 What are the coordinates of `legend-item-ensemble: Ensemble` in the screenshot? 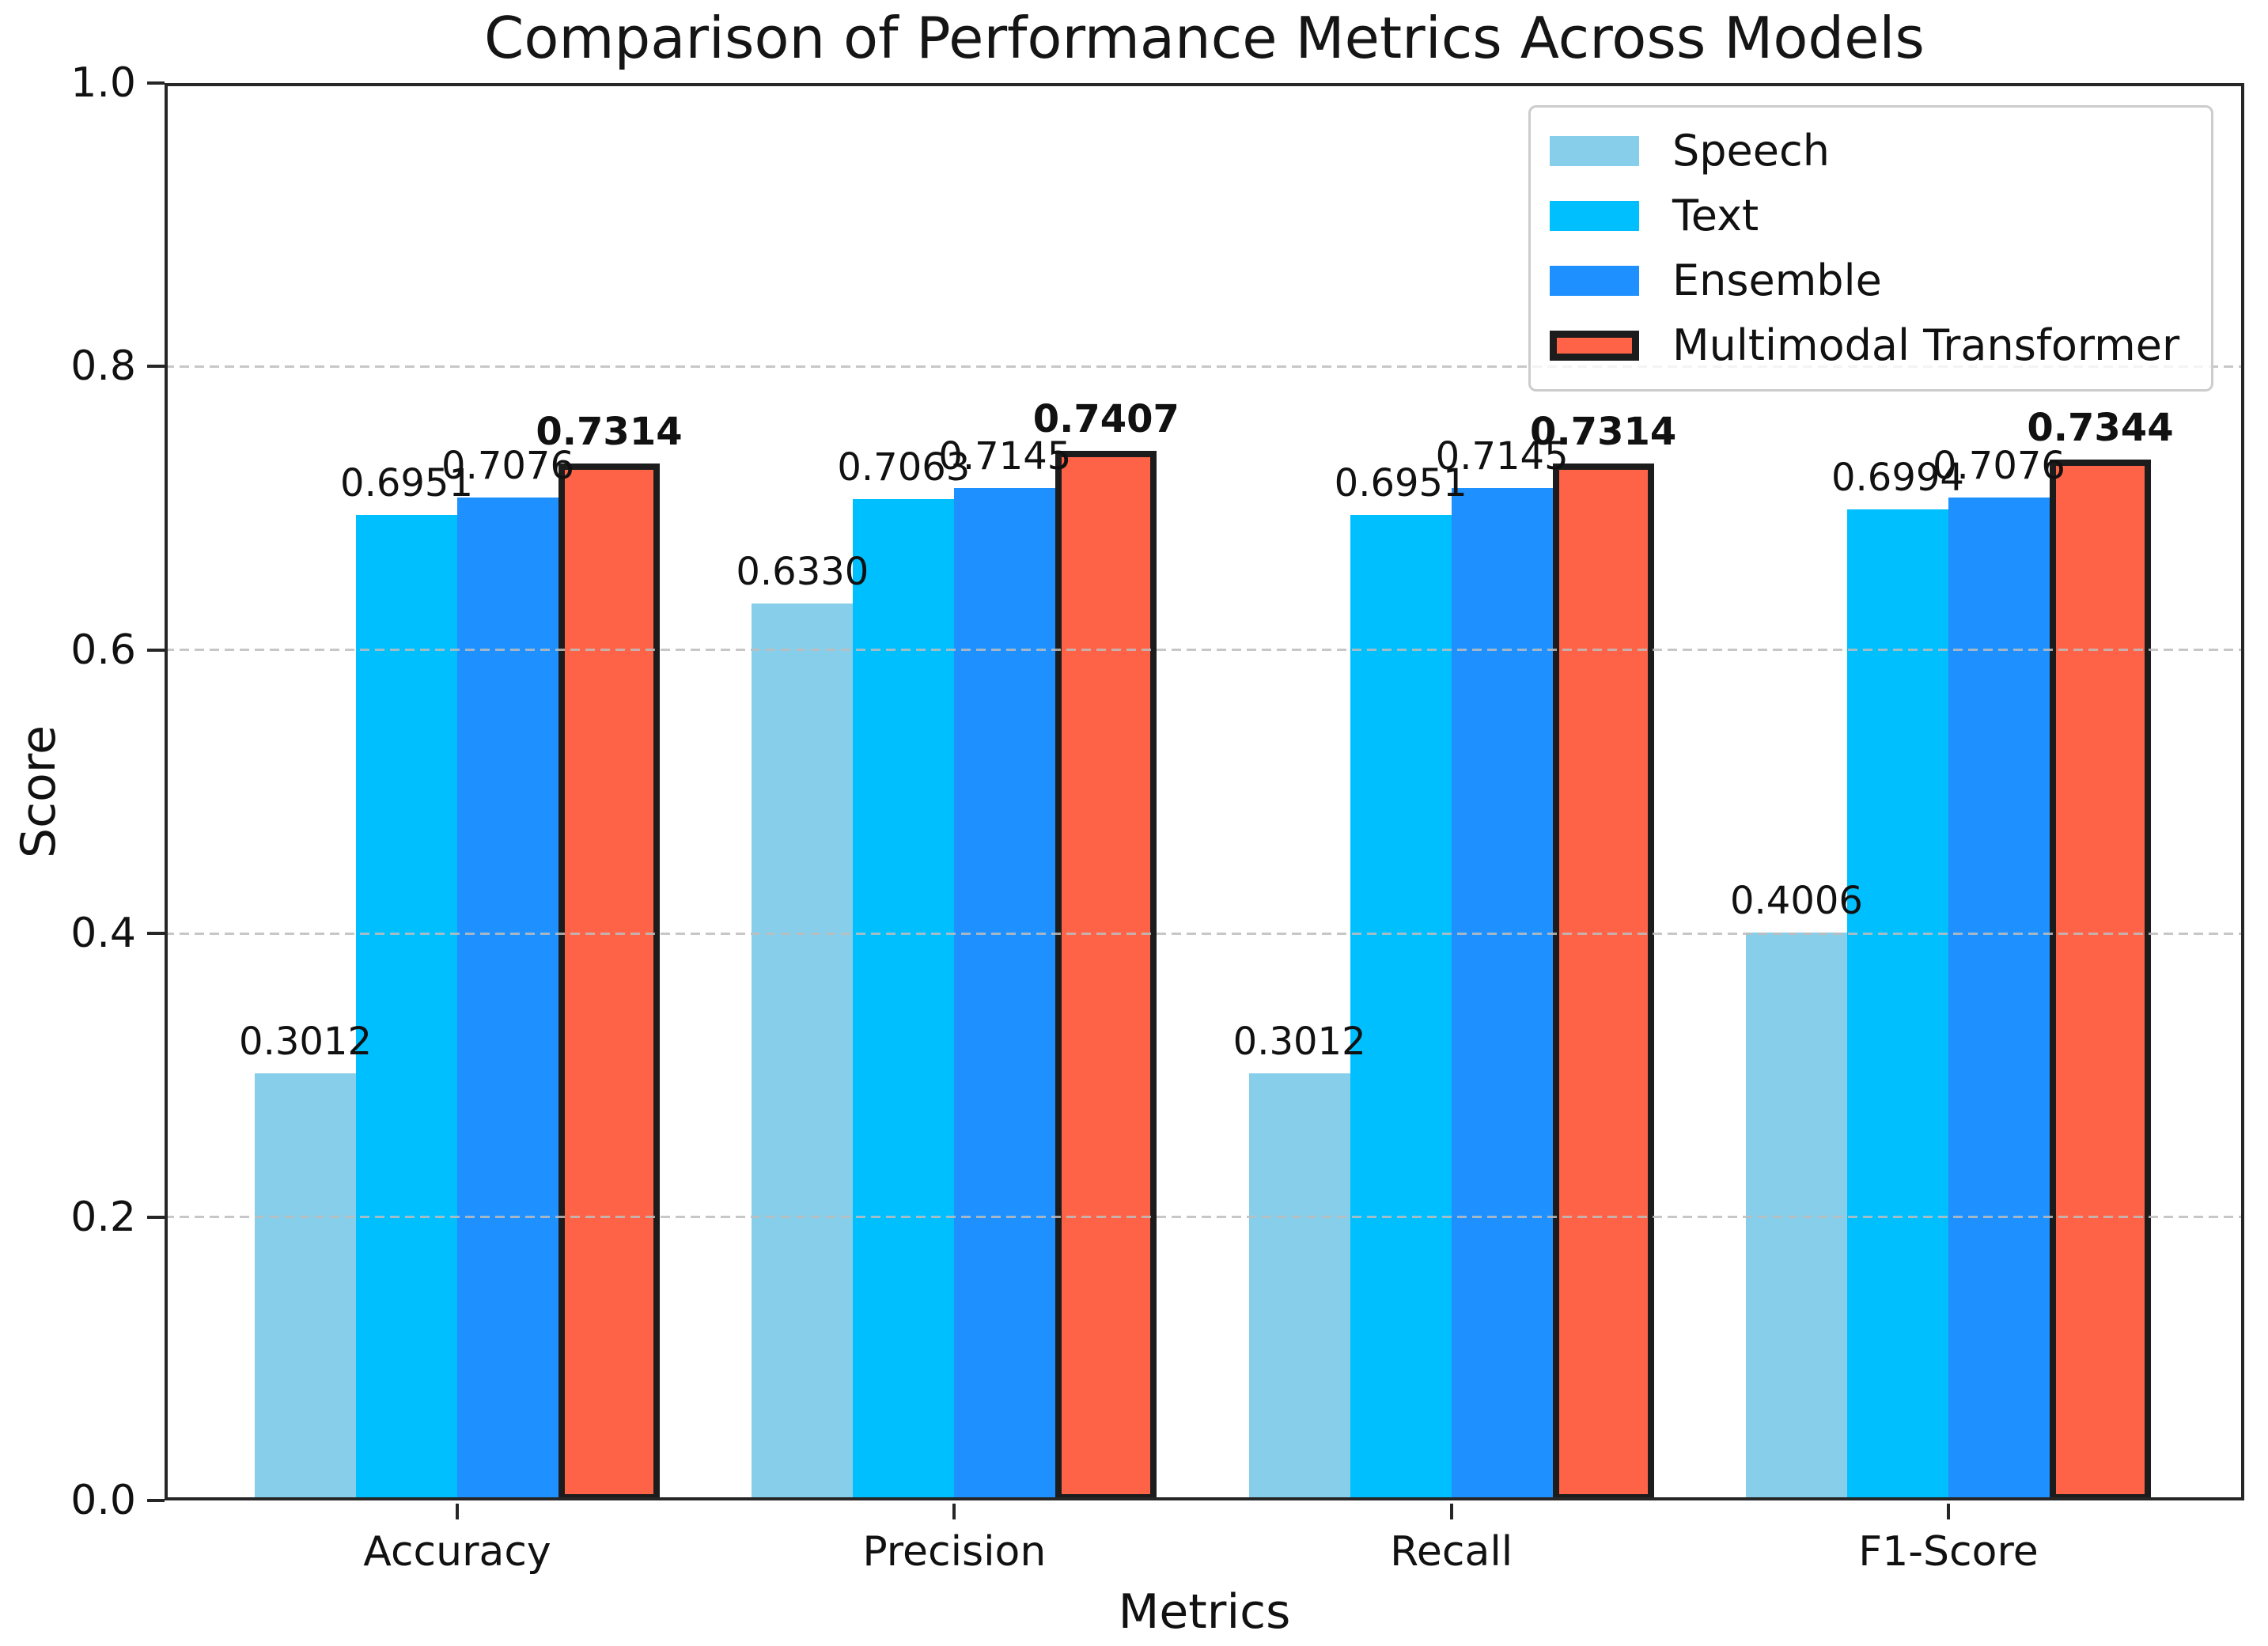 It's located at (1865, 281).